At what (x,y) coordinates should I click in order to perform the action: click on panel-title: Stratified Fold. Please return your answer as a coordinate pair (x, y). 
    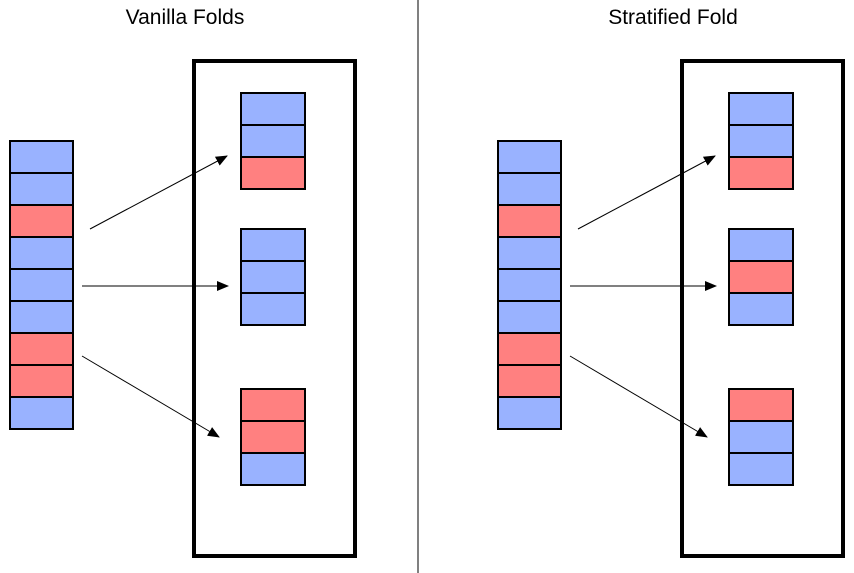
    Looking at the image, I should click on (673, 17).